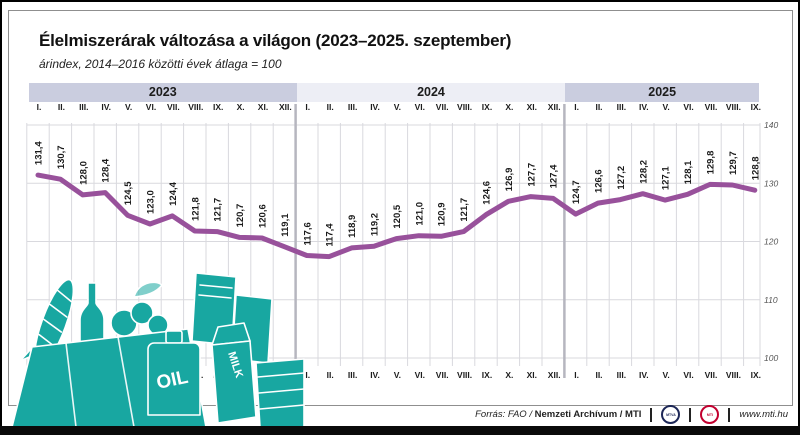 The height and width of the screenshot is (435, 800). Describe the element at coordinates (400, 430) in the screenshot. I see `bottom-black-bar` at that location.